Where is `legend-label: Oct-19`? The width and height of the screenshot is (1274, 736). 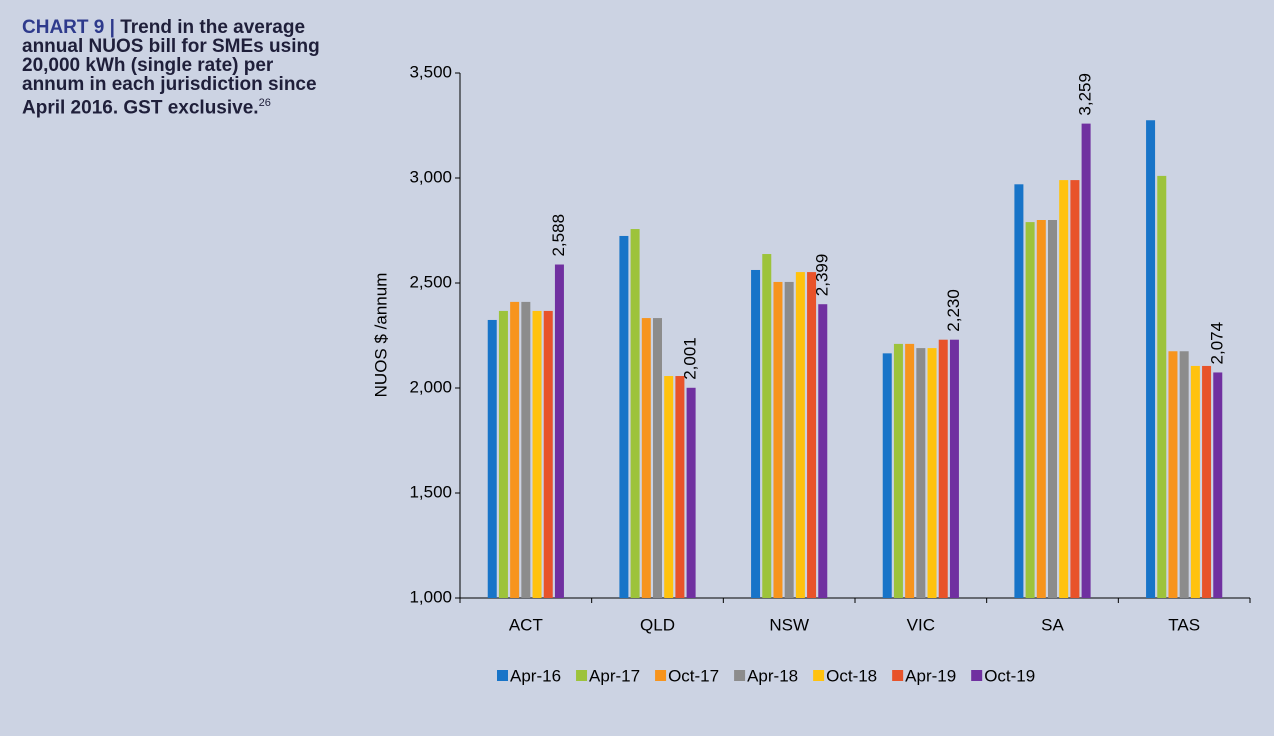
legend-label: Oct-19 is located at coordinates (1009, 675).